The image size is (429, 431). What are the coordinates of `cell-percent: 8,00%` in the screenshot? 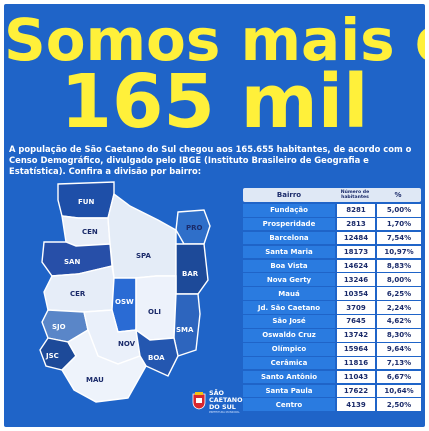 It's located at (399, 280).